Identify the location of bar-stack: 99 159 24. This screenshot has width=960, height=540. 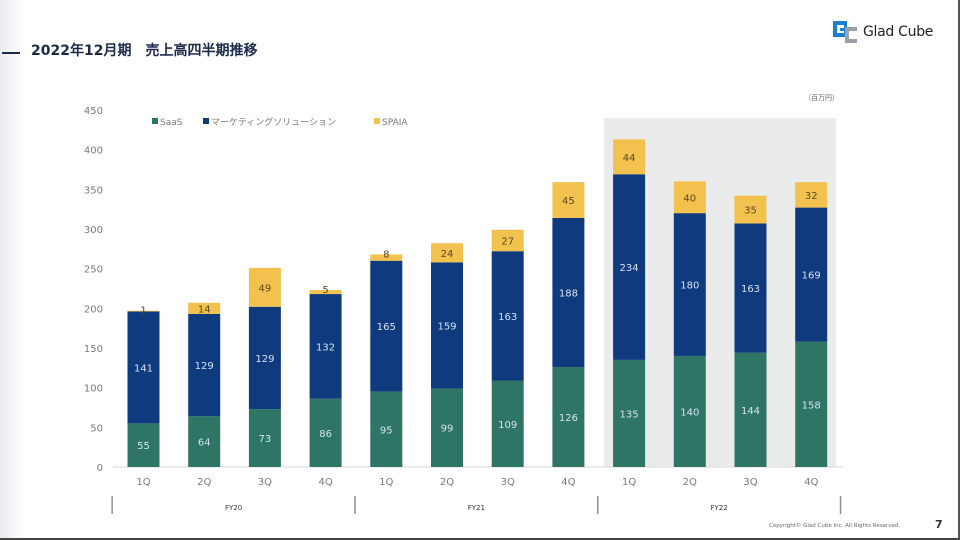
(447, 355).